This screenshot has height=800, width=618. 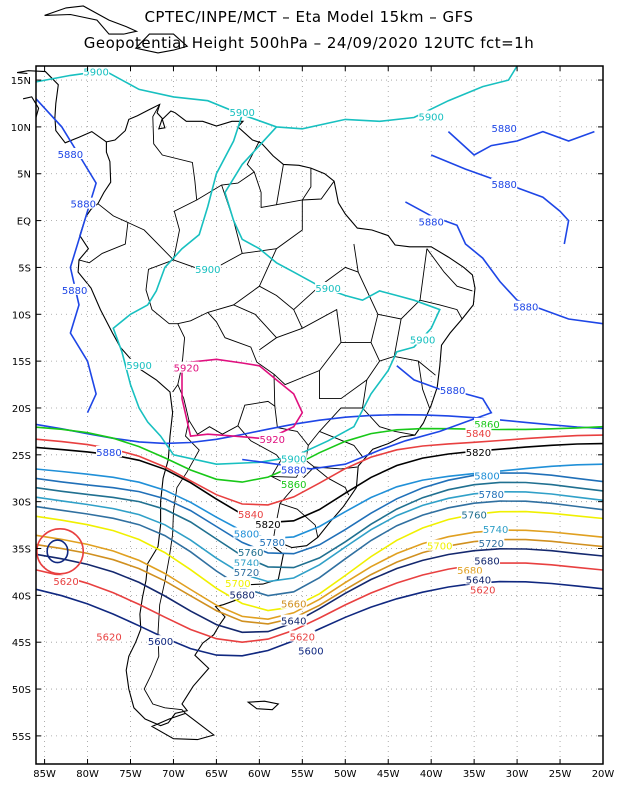 I want to click on contour-label: 5860, so click(x=293, y=485).